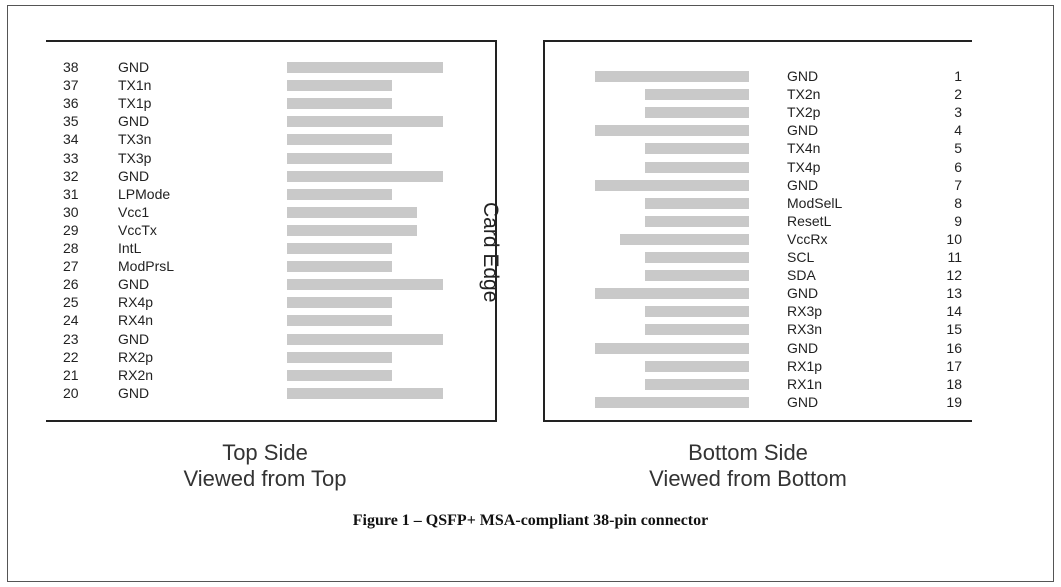 Image resolution: width=1061 pixels, height=587 pixels. What do you see at coordinates (805, 329) in the screenshot?
I see `bottom-pin-name: RX3n` at bounding box center [805, 329].